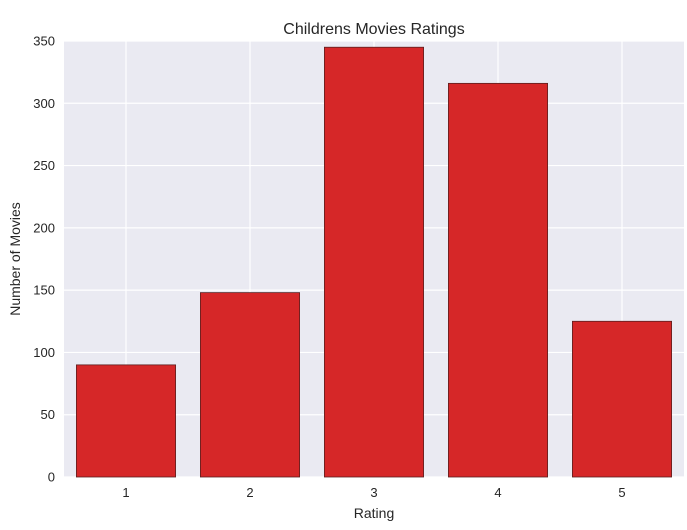 The image size is (687, 530). I want to click on y-tick-label: 200, so click(44, 227).